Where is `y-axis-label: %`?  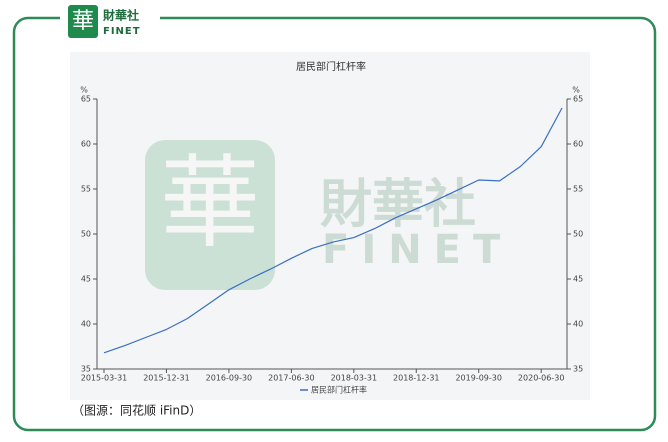 y-axis-label: % is located at coordinates (84, 90).